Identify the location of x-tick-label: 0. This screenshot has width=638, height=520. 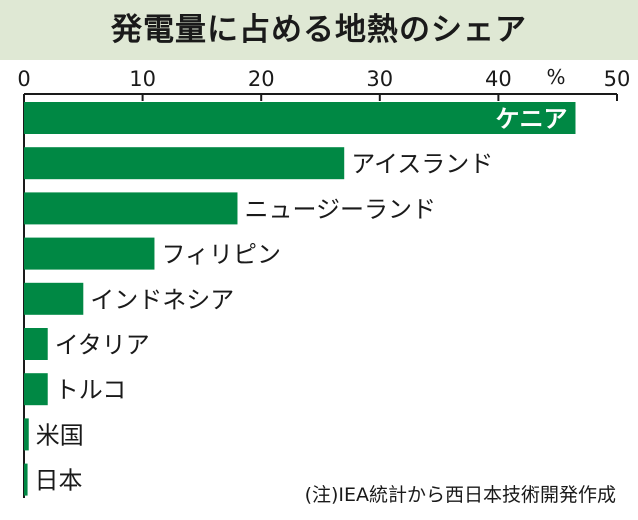
(23, 79).